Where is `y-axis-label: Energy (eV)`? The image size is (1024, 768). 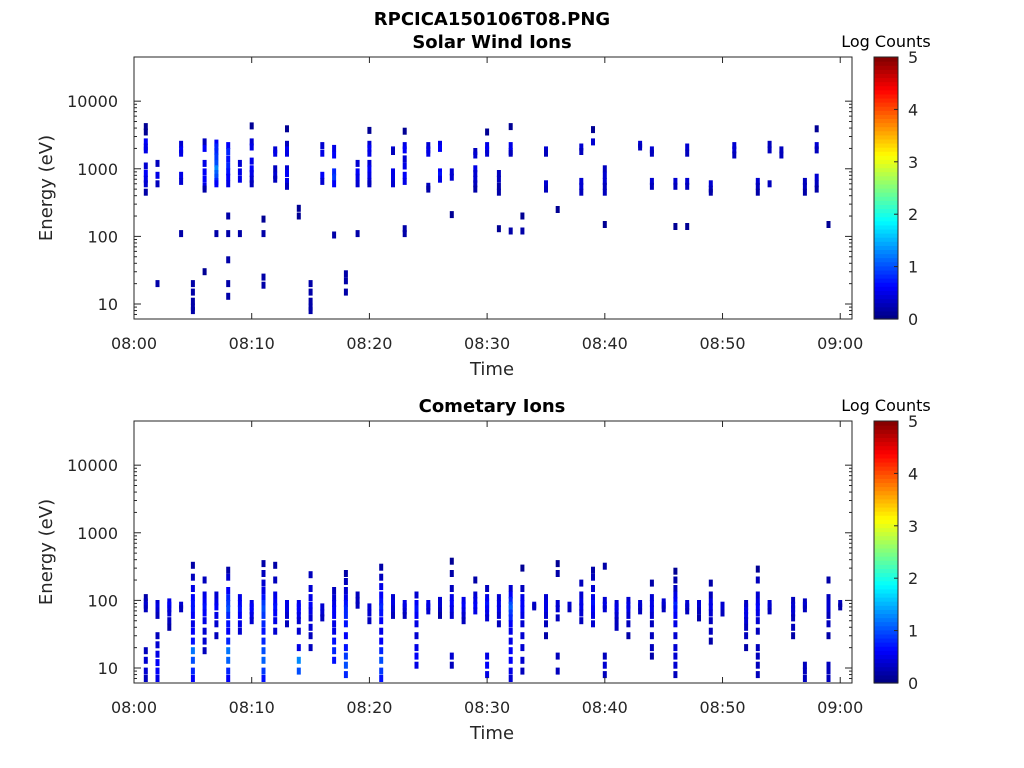
y-axis-label: Energy (eV) is located at coordinates (46, 552).